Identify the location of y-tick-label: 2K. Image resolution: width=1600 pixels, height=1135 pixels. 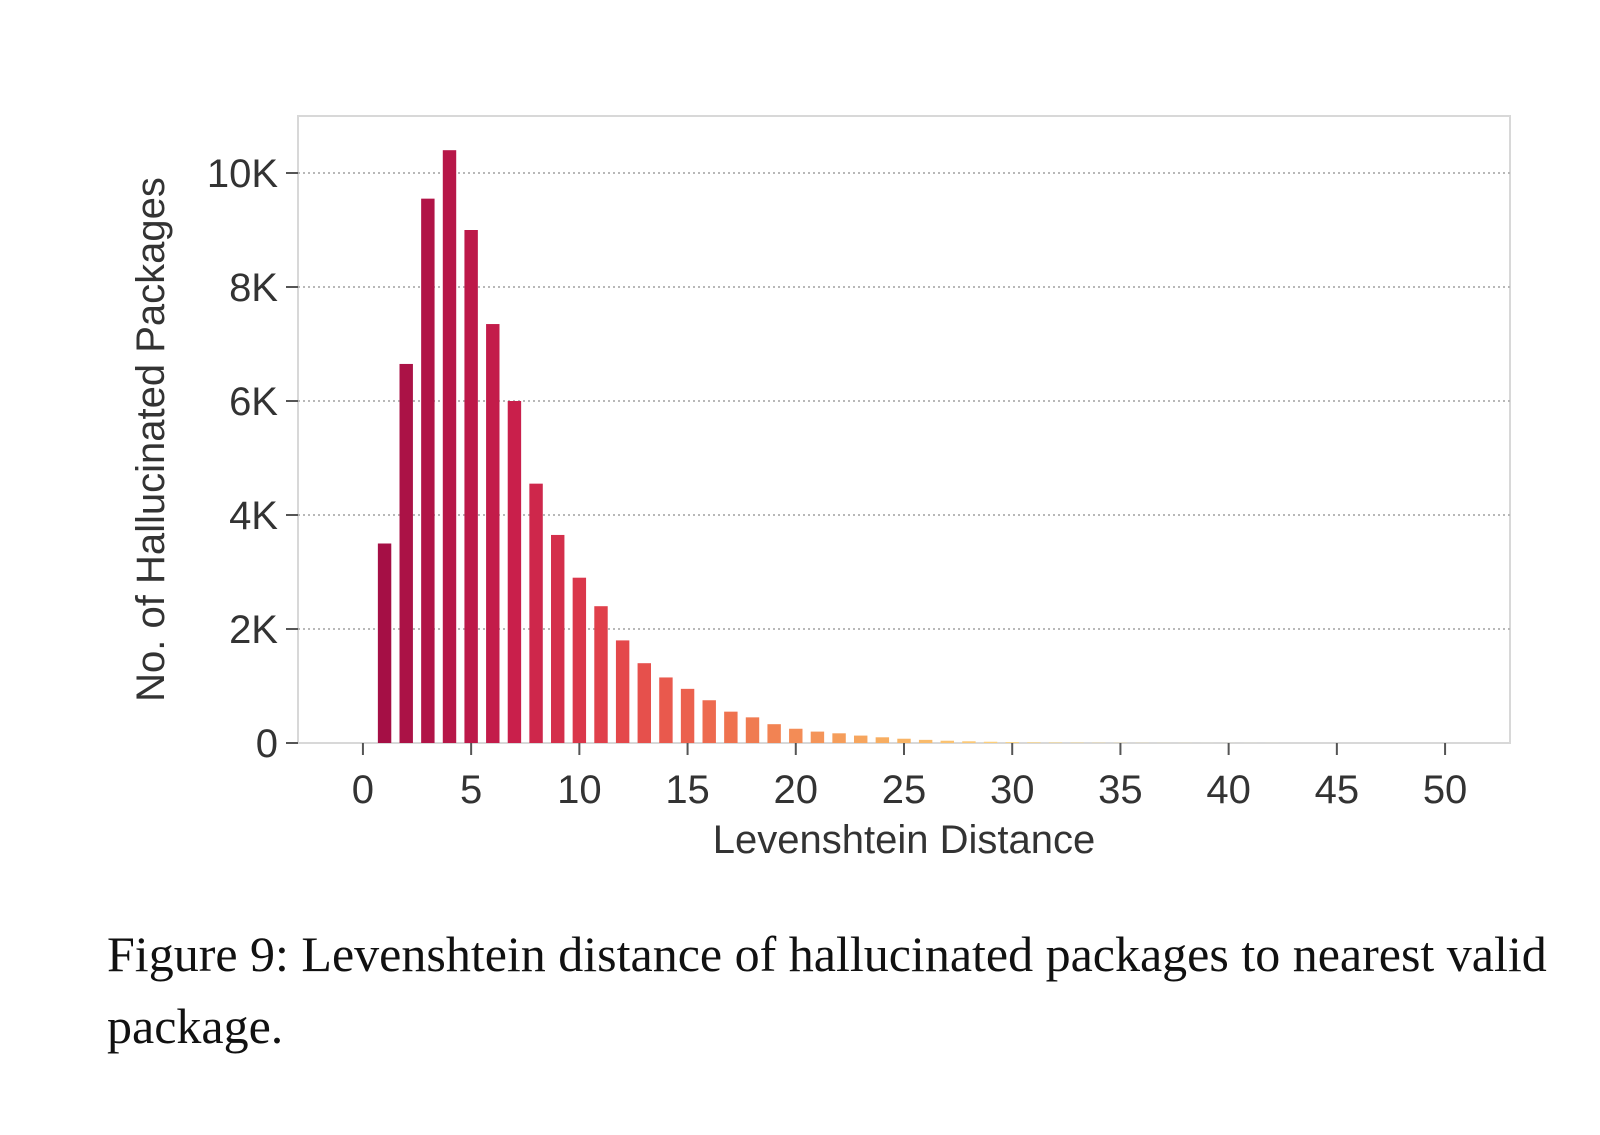
(253, 630).